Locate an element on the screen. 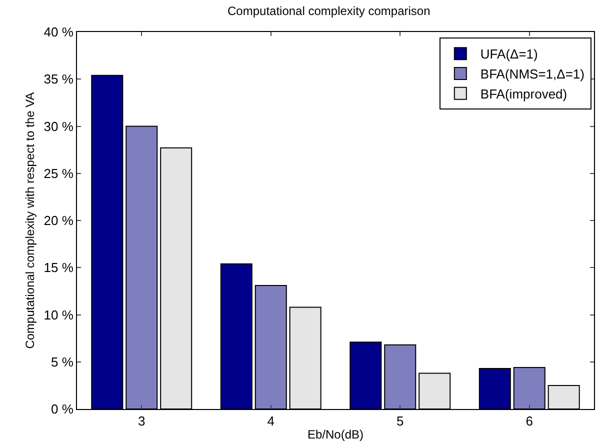 The image size is (598, 443). y-tick-label: 10 % is located at coordinates (59, 314).